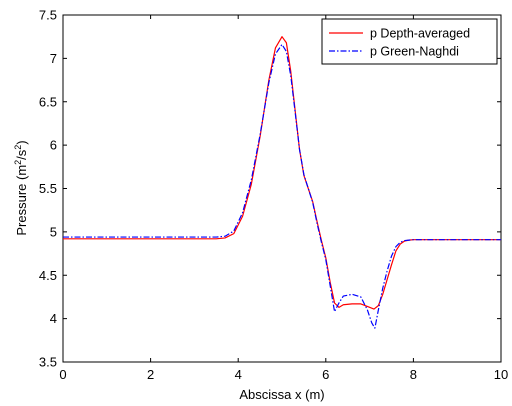 The width and height of the screenshot is (512, 406). Describe the element at coordinates (53, 231) in the screenshot. I see `y-tick-label-3: 5` at that location.